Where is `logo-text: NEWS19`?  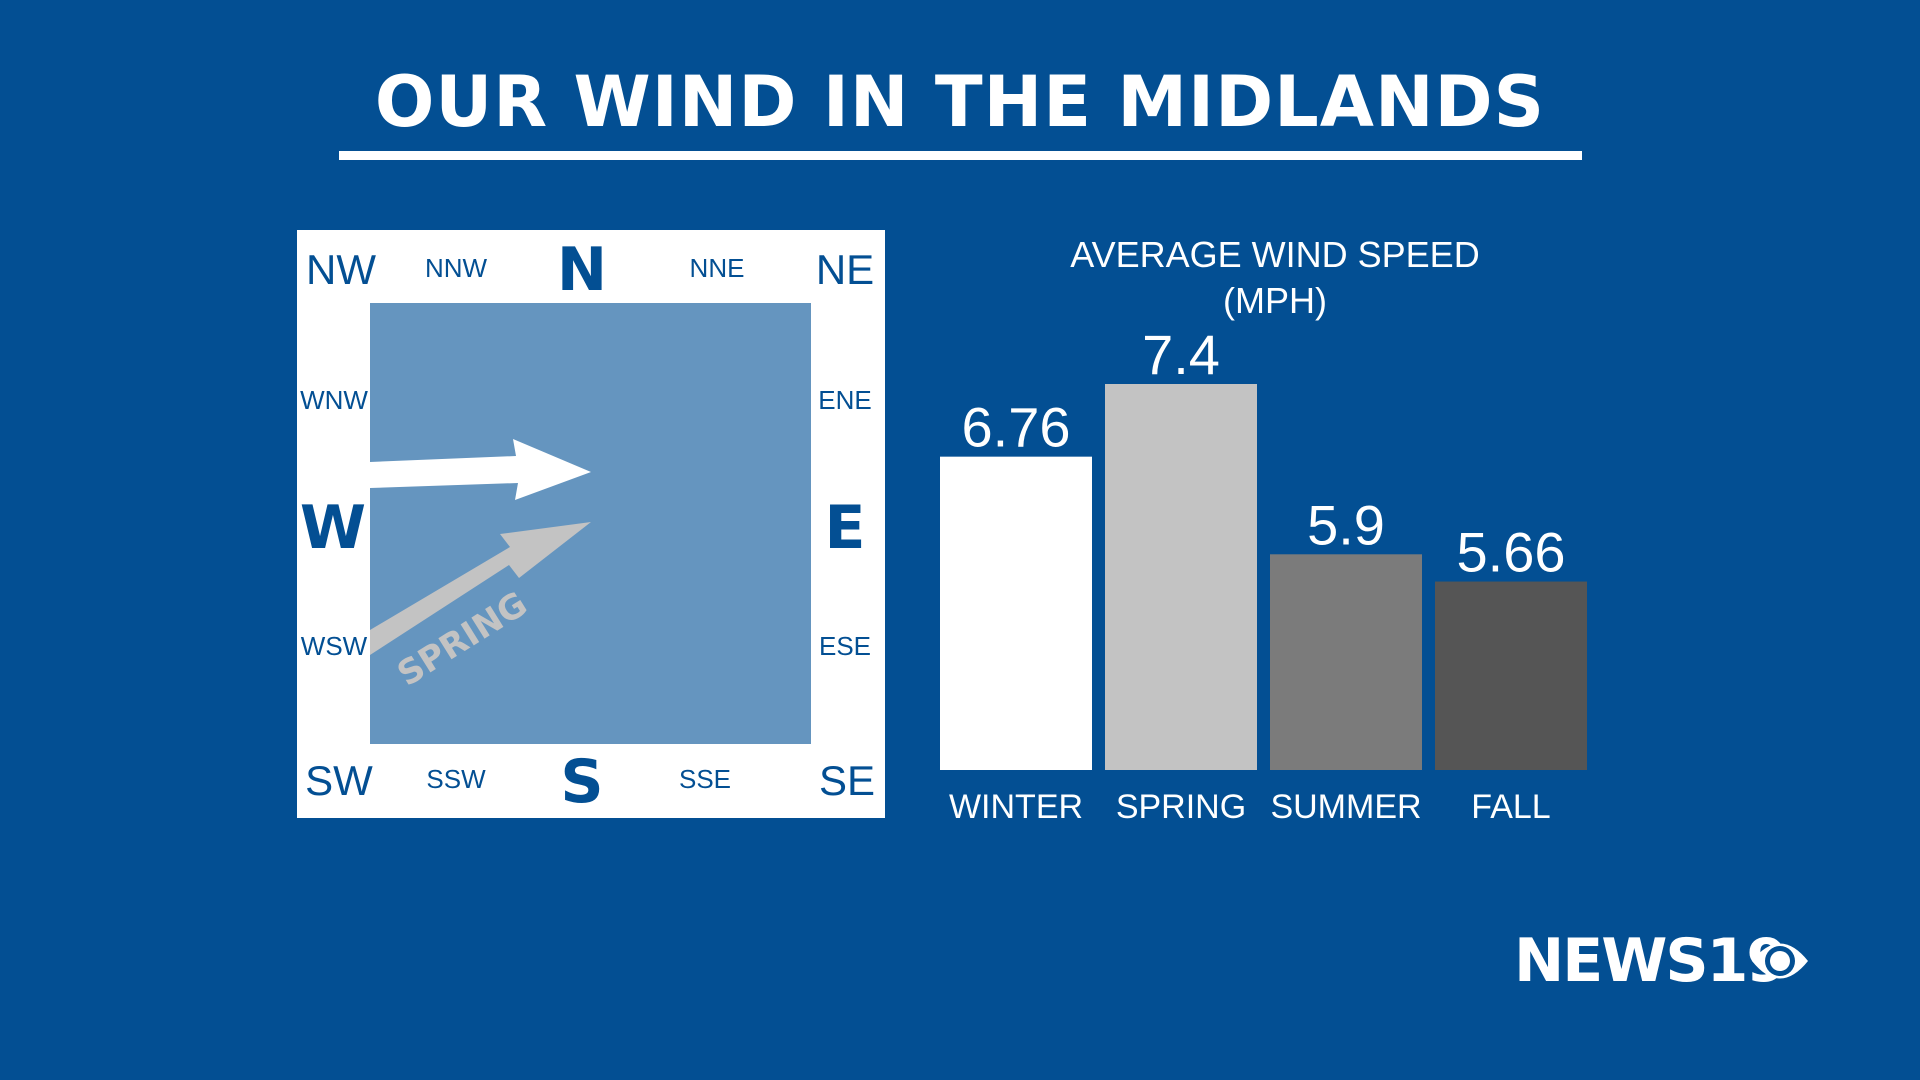
logo-text: NEWS19 is located at coordinates (1651, 961).